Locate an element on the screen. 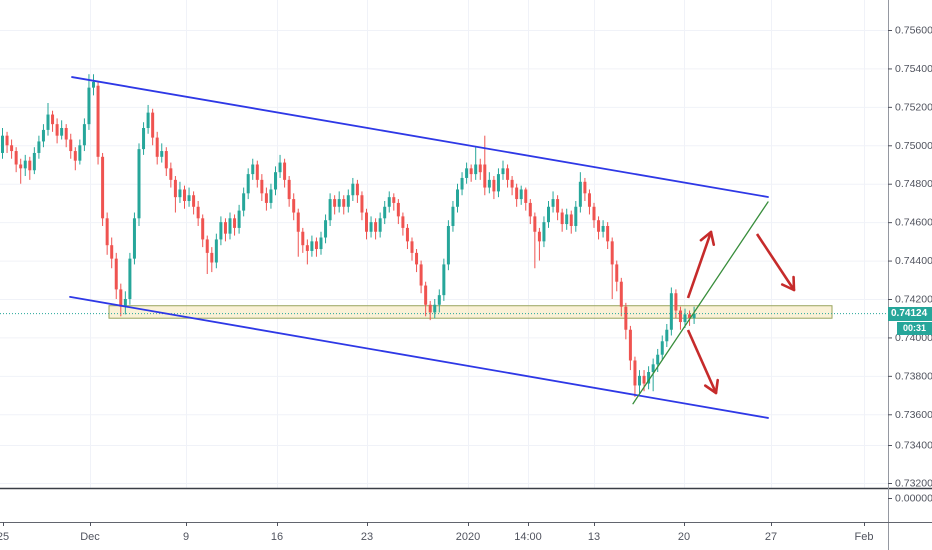 This screenshot has width=932, height=550. time-tick-label: Dec is located at coordinates (90, 537).